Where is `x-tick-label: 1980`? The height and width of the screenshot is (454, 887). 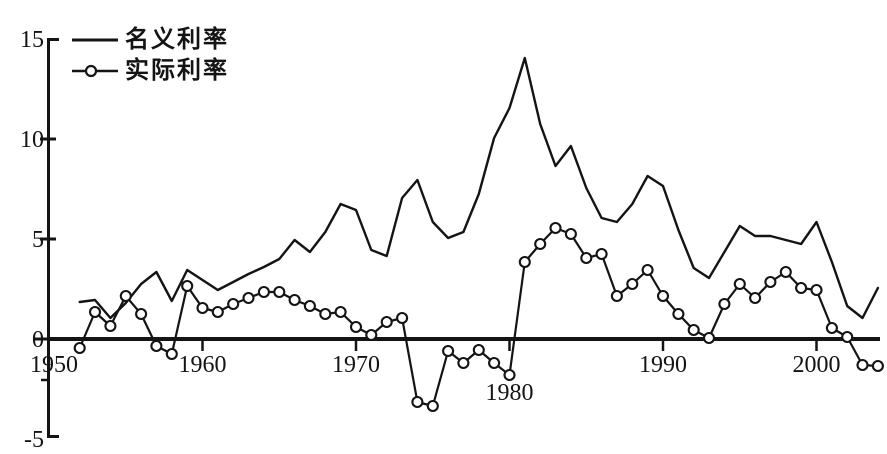
x-tick-label: 1980 is located at coordinates (510, 393).